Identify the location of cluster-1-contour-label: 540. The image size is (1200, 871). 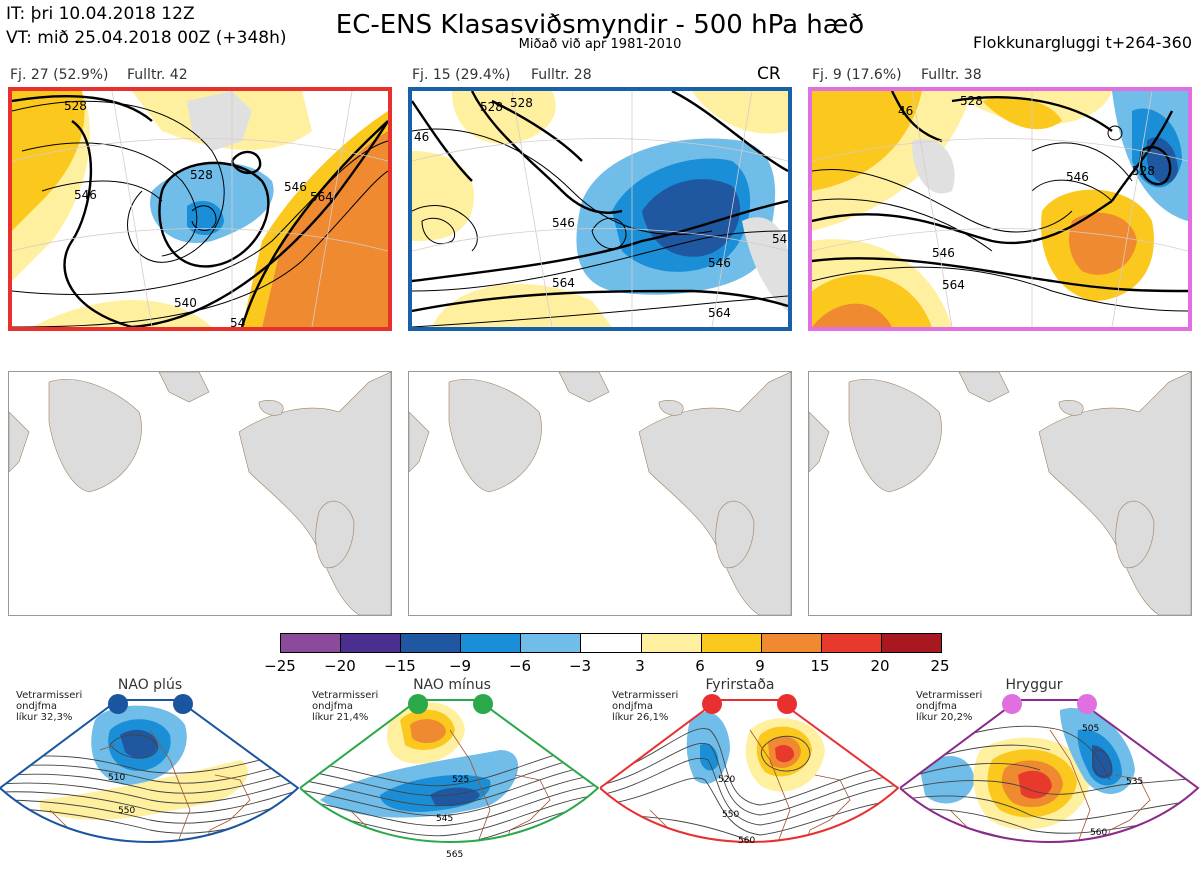
(185, 303).